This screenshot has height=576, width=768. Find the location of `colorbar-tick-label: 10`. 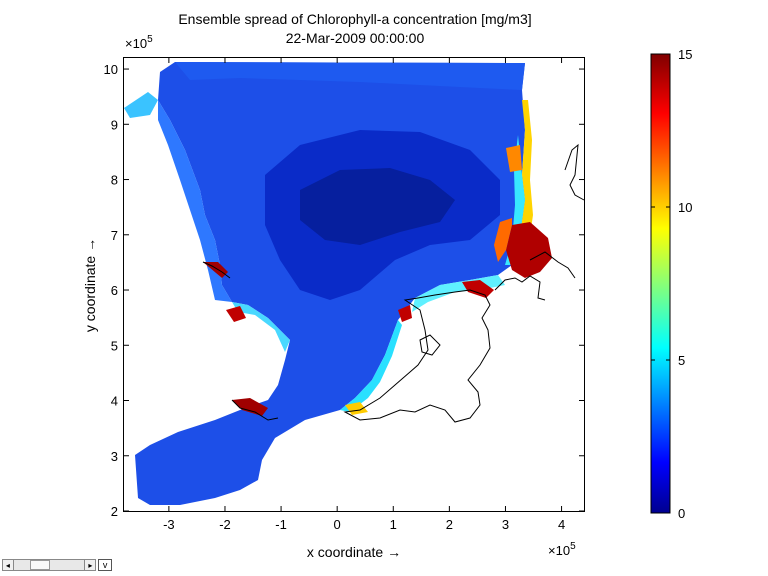

colorbar-tick-label: 10 is located at coordinates (685, 207).